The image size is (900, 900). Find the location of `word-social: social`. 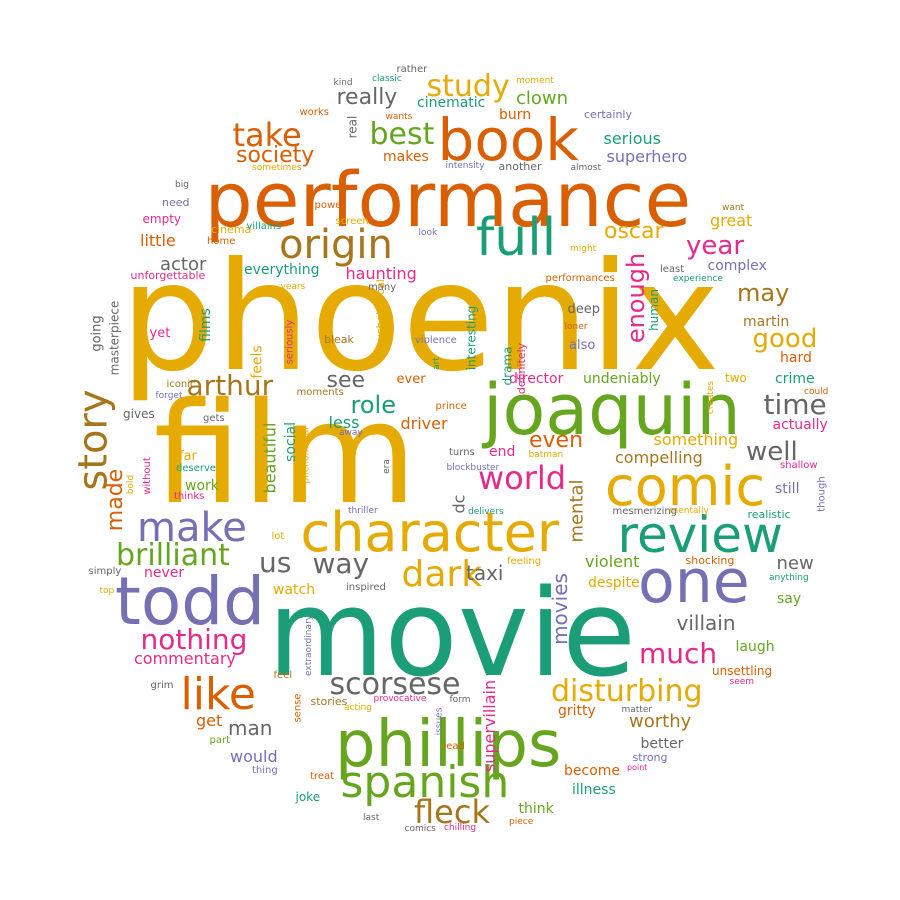

word-social: social is located at coordinates (290, 442).